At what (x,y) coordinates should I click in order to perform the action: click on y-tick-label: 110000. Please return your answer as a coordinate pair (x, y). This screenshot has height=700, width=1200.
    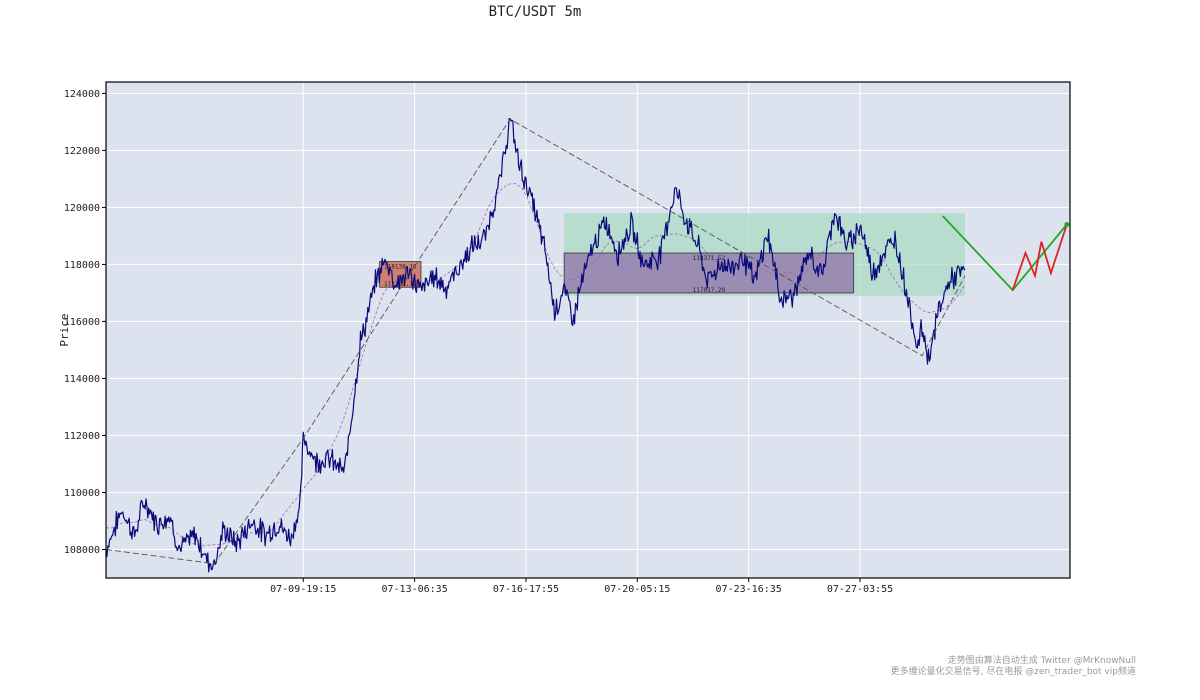
    Looking at the image, I should click on (82, 493).